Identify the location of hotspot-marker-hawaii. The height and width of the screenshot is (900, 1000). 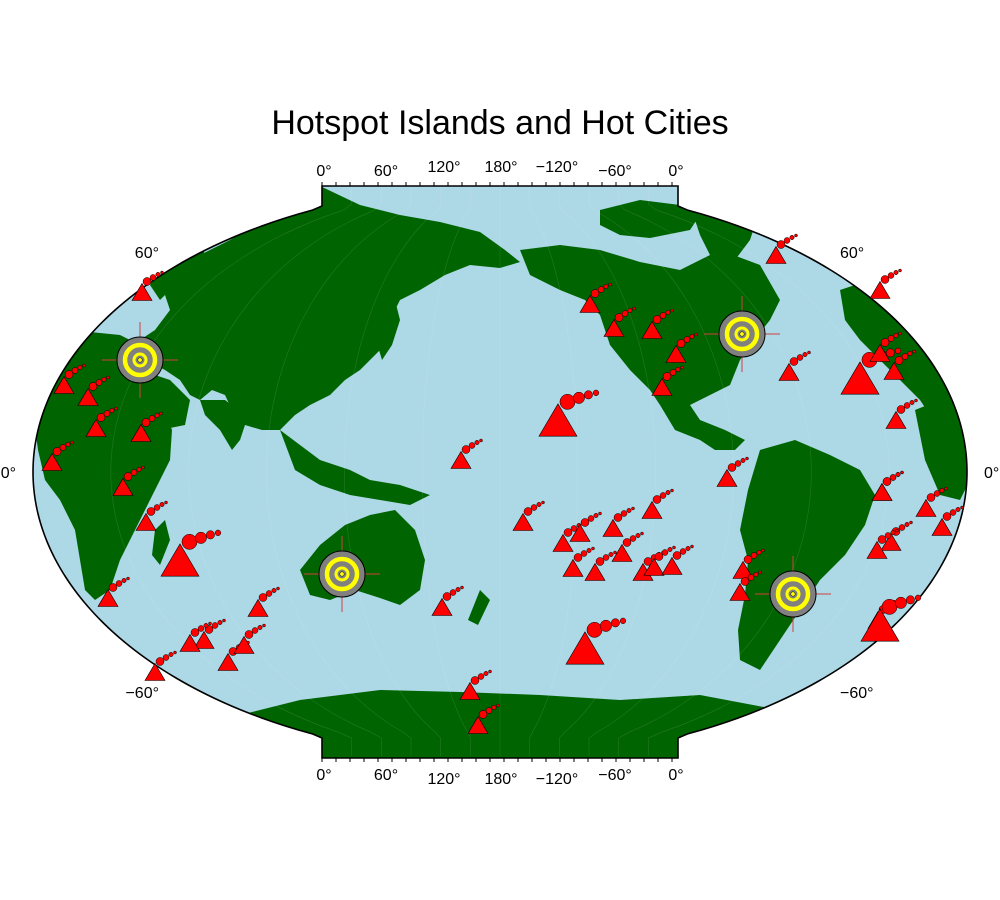
(569, 413).